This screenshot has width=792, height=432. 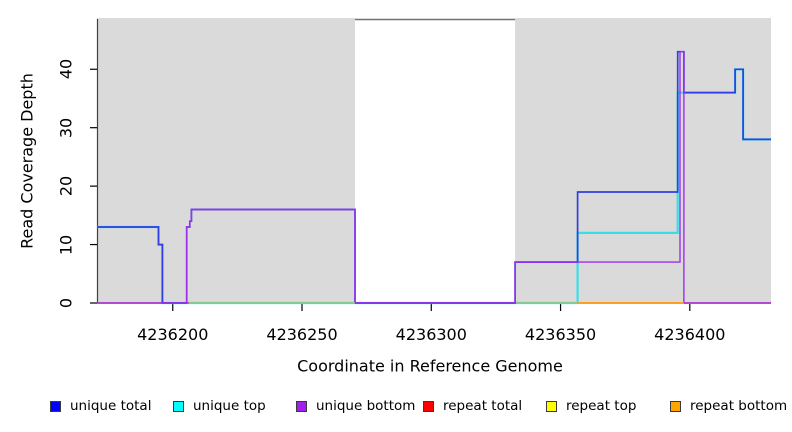 I want to click on y-tick-label: 40, so click(x=66, y=69).